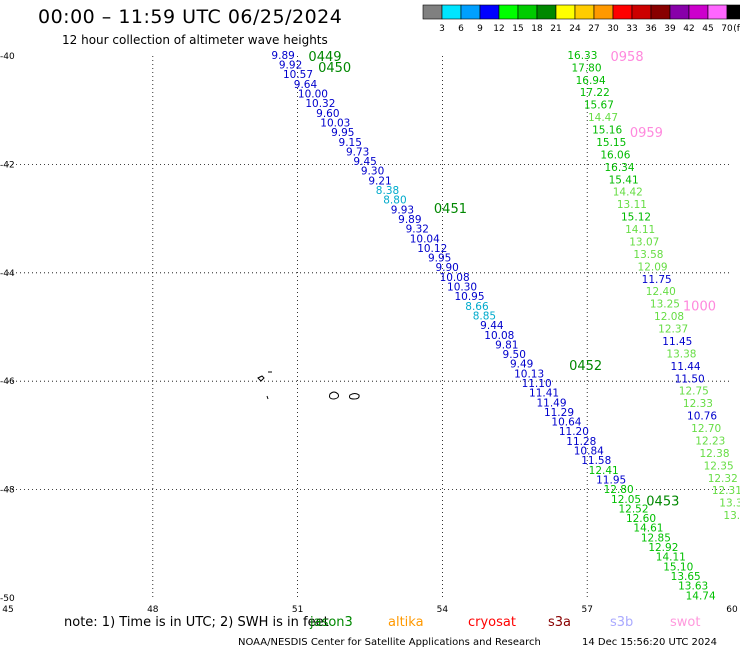 This screenshot has height=650, width=740. What do you see at coordinates (615, 155) in the screenshot?
I see `track-value-label: 16.06` at bounding box center [615, 155].